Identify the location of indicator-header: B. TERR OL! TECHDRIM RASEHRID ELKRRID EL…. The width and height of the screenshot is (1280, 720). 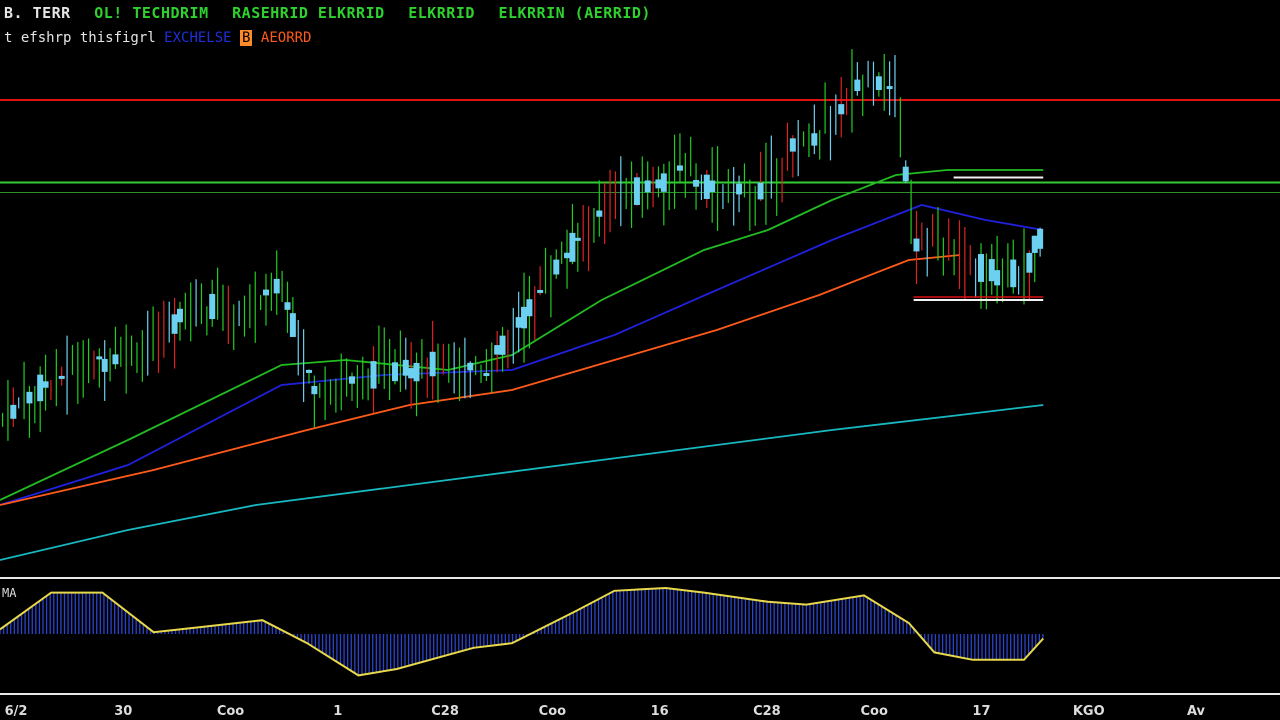
(327, 13).